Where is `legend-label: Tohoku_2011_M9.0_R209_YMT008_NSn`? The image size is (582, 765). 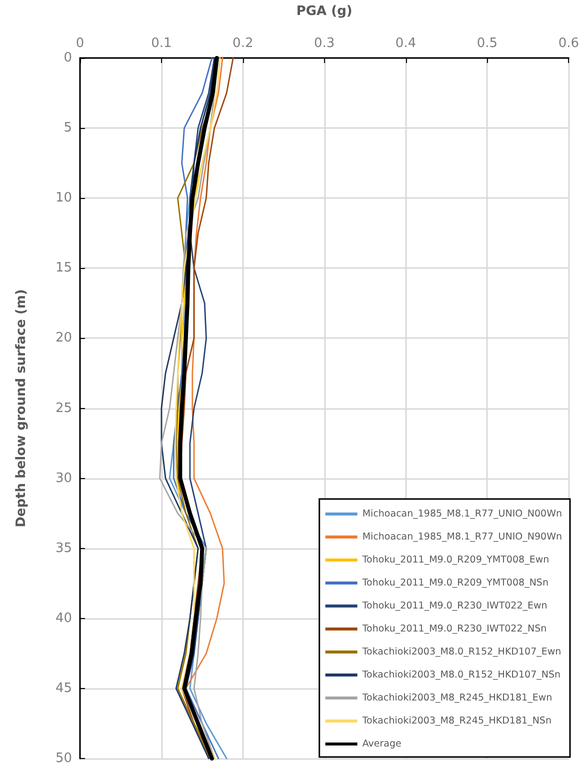 legend-label: Tohoku_2011_M9.0_R209_YMT008_NSn is located at coordinates (454, 583).